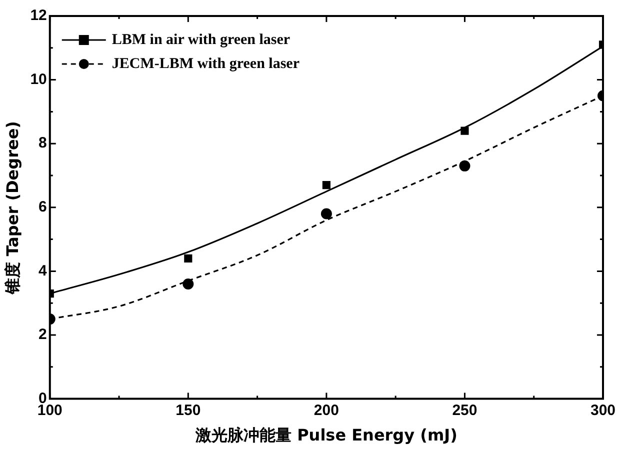  I want to click on y-tick-label: 12, so click(38, 15).